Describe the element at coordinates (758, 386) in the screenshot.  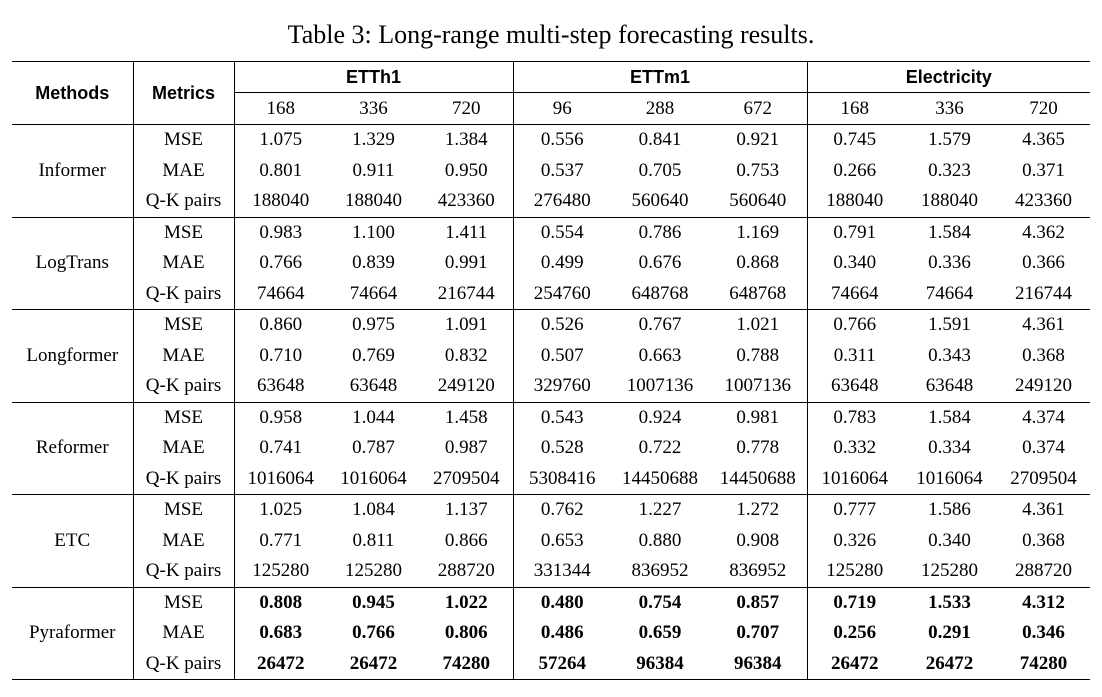
I see `metric-value: 1007136` at that location.